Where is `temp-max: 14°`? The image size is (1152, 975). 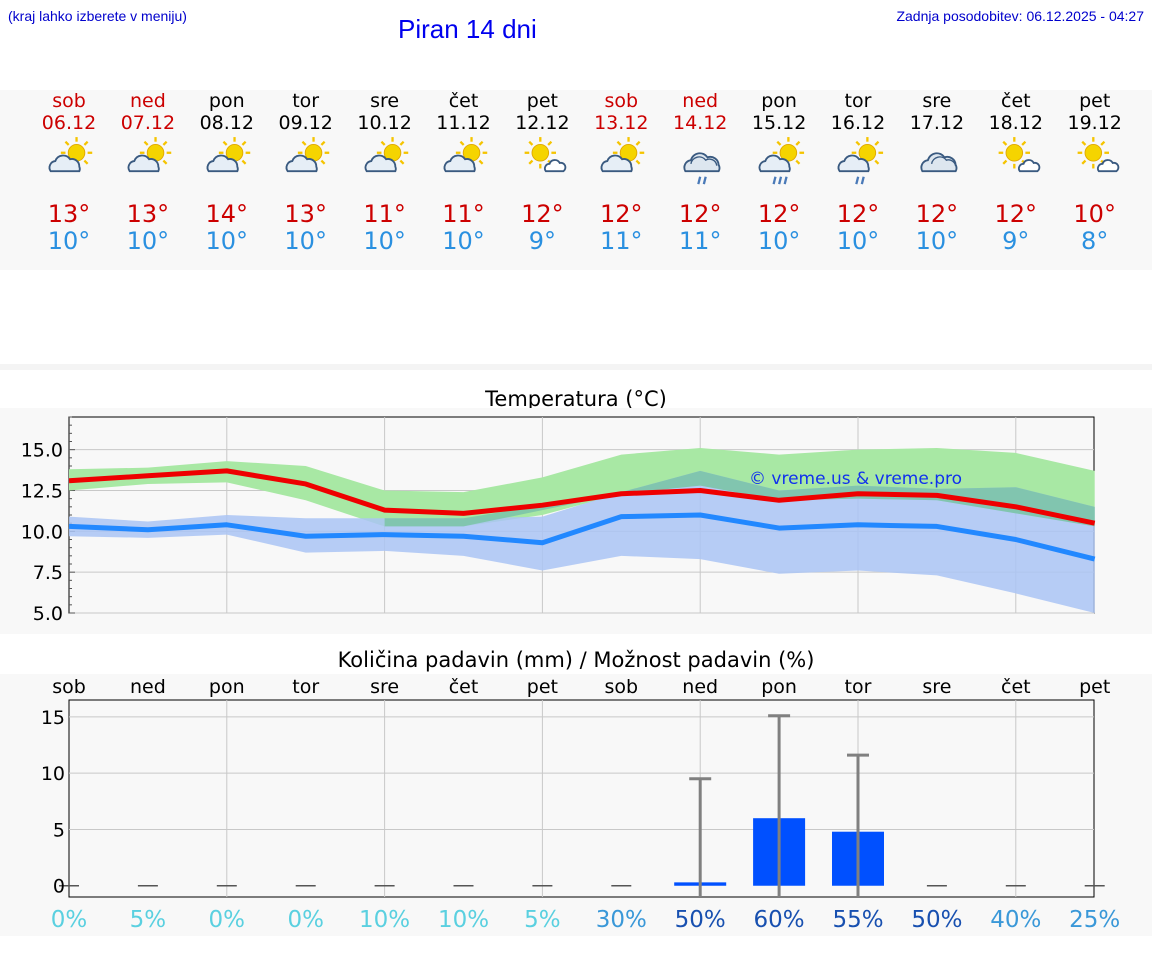 temp-max: 14° is located at coordinates (227, 214).